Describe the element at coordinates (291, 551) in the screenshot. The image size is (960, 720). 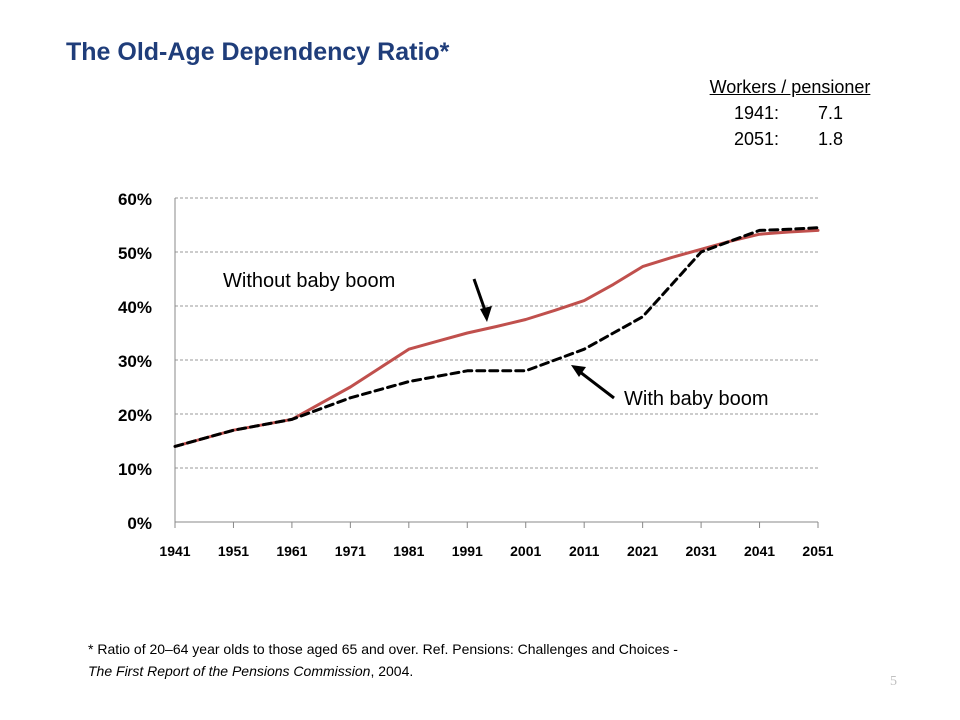
I see `x-tick-label: 1961` at that location.